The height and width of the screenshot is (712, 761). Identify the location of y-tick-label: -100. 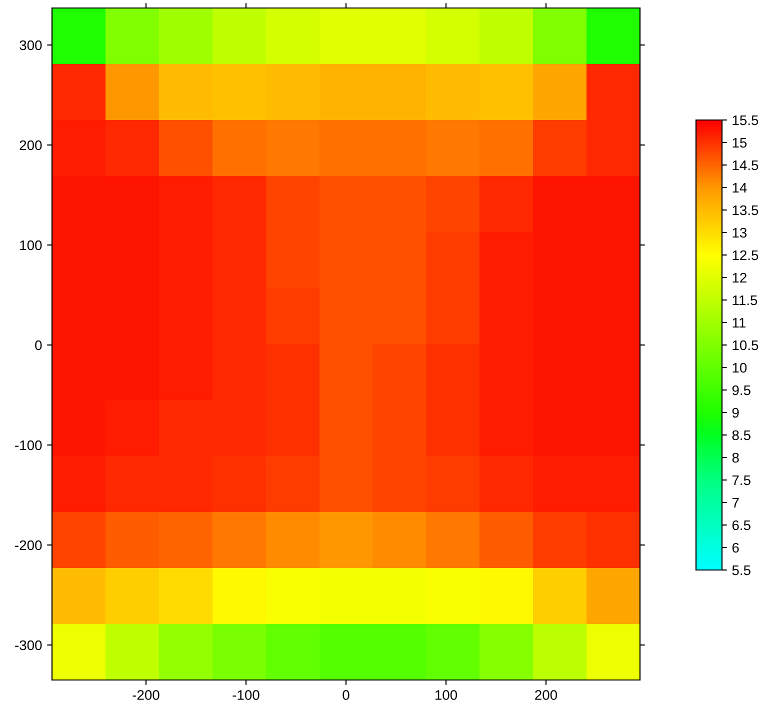
(28, 445).